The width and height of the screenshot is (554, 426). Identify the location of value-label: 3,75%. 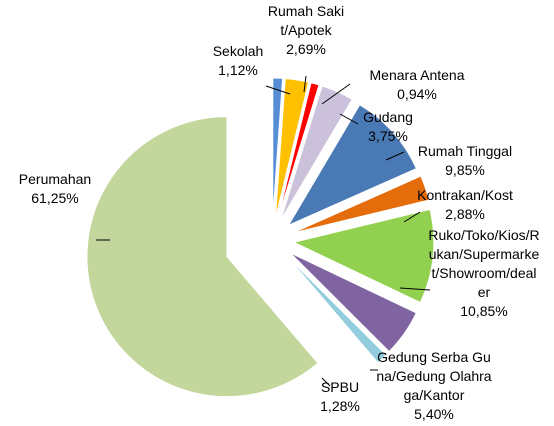
(388, 136).